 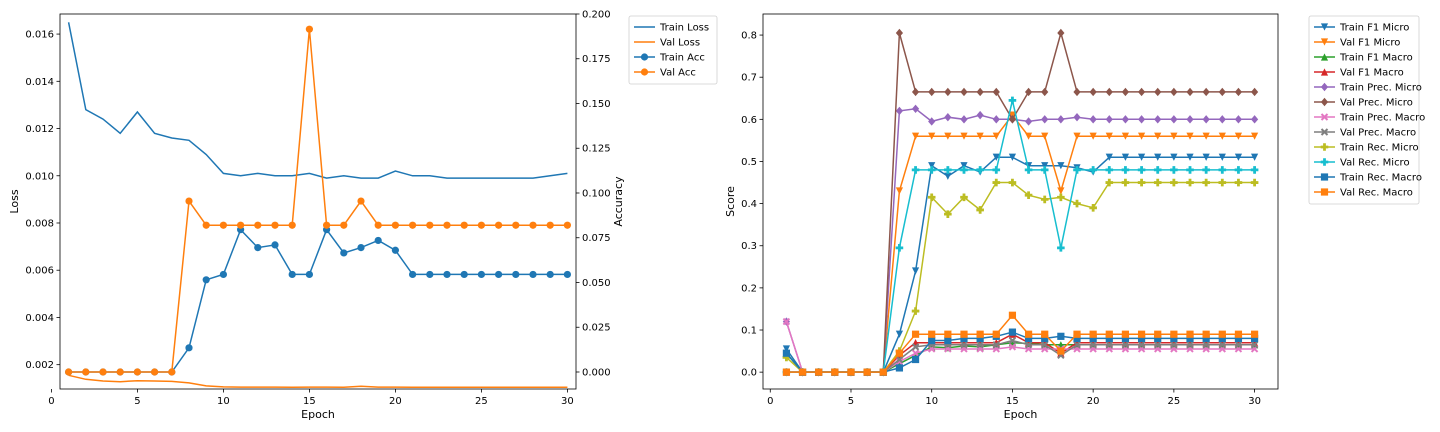 What do you see at coordinates (669, 58) in the screenshot?
I see `legend-entry-train-acc: Train Acc` at bounding box center [669, 58].